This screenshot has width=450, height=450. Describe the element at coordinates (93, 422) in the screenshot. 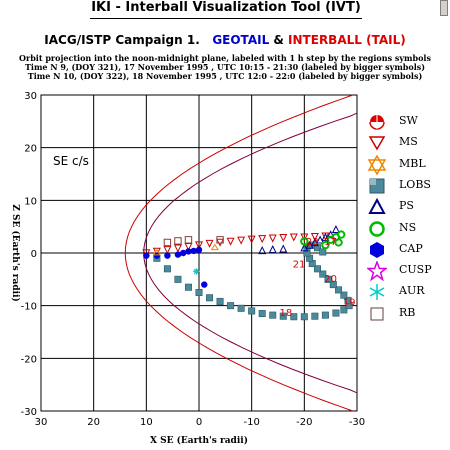

I see `x-tick-label: 20` at that location.